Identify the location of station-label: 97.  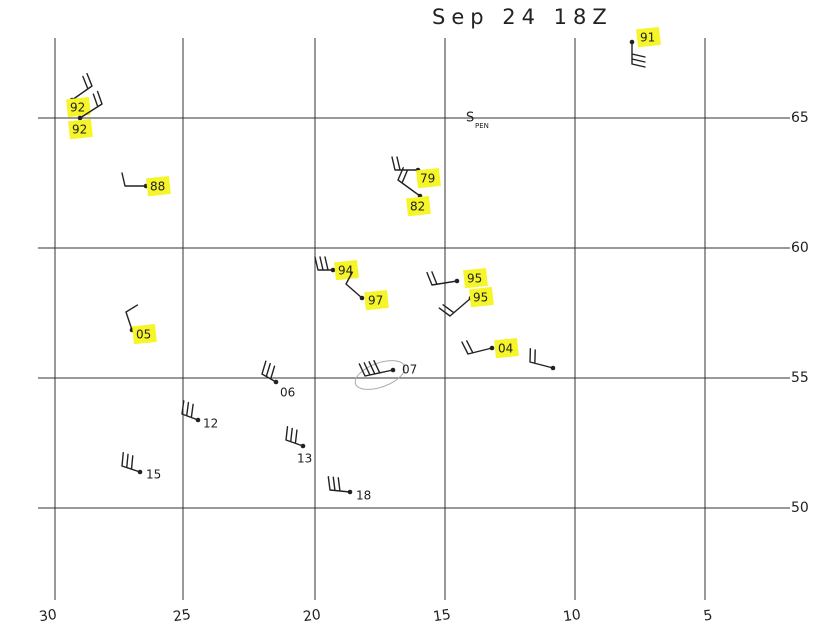
(375, 301).